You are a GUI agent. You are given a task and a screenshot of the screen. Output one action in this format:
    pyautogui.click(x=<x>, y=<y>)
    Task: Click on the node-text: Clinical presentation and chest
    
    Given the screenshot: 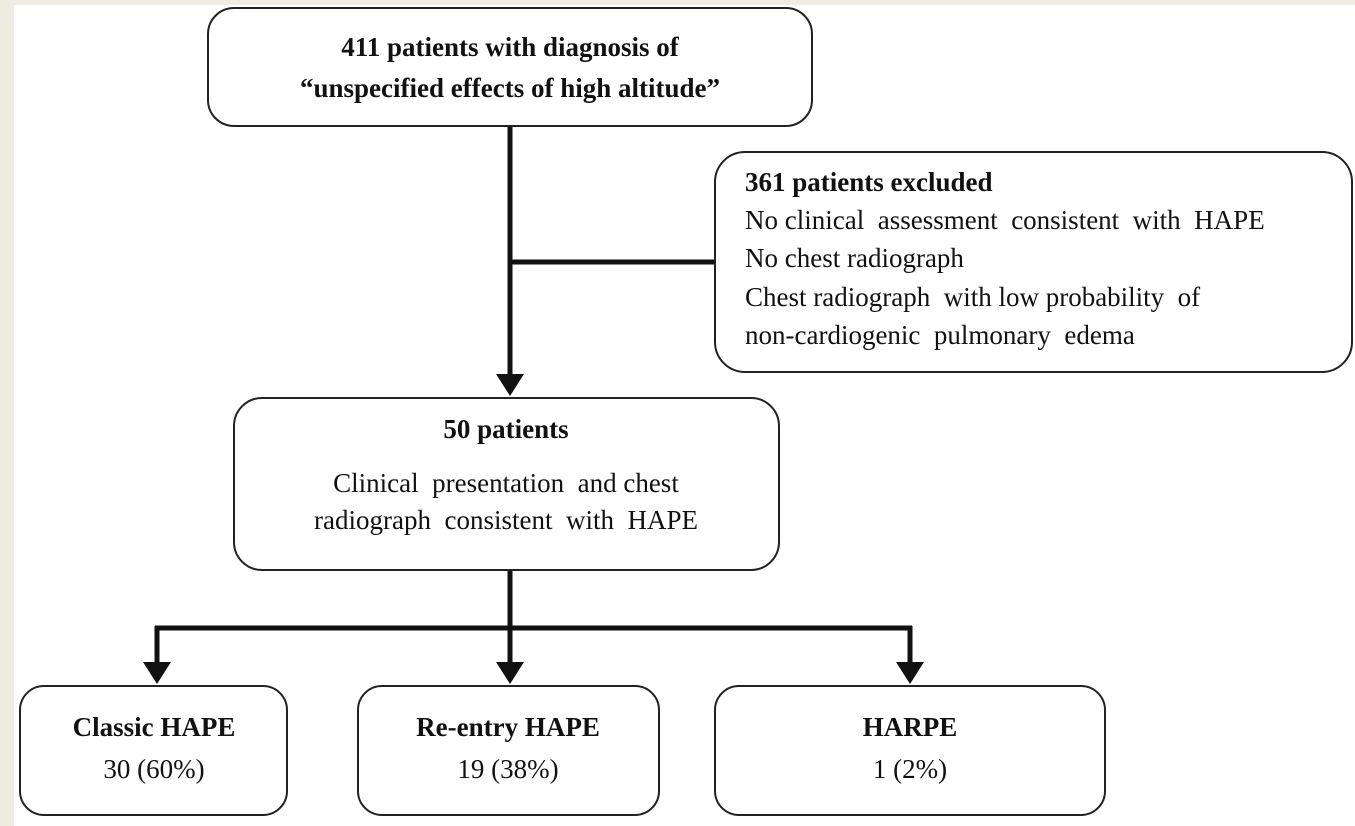 What is the action you would take?
    pyautogui.click(x=506, y=483)
    